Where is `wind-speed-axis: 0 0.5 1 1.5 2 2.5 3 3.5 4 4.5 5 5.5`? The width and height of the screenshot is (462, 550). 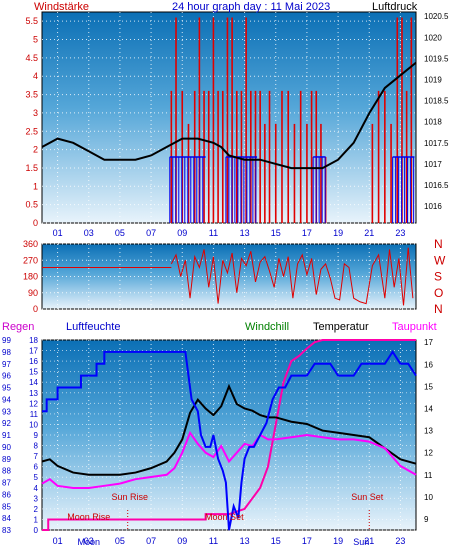 wind-speed-axis: 0 0.5 1 1.5 2 2.5 3 3.5 4 4.5 5 5.5 is located at coordinates (31, 122).